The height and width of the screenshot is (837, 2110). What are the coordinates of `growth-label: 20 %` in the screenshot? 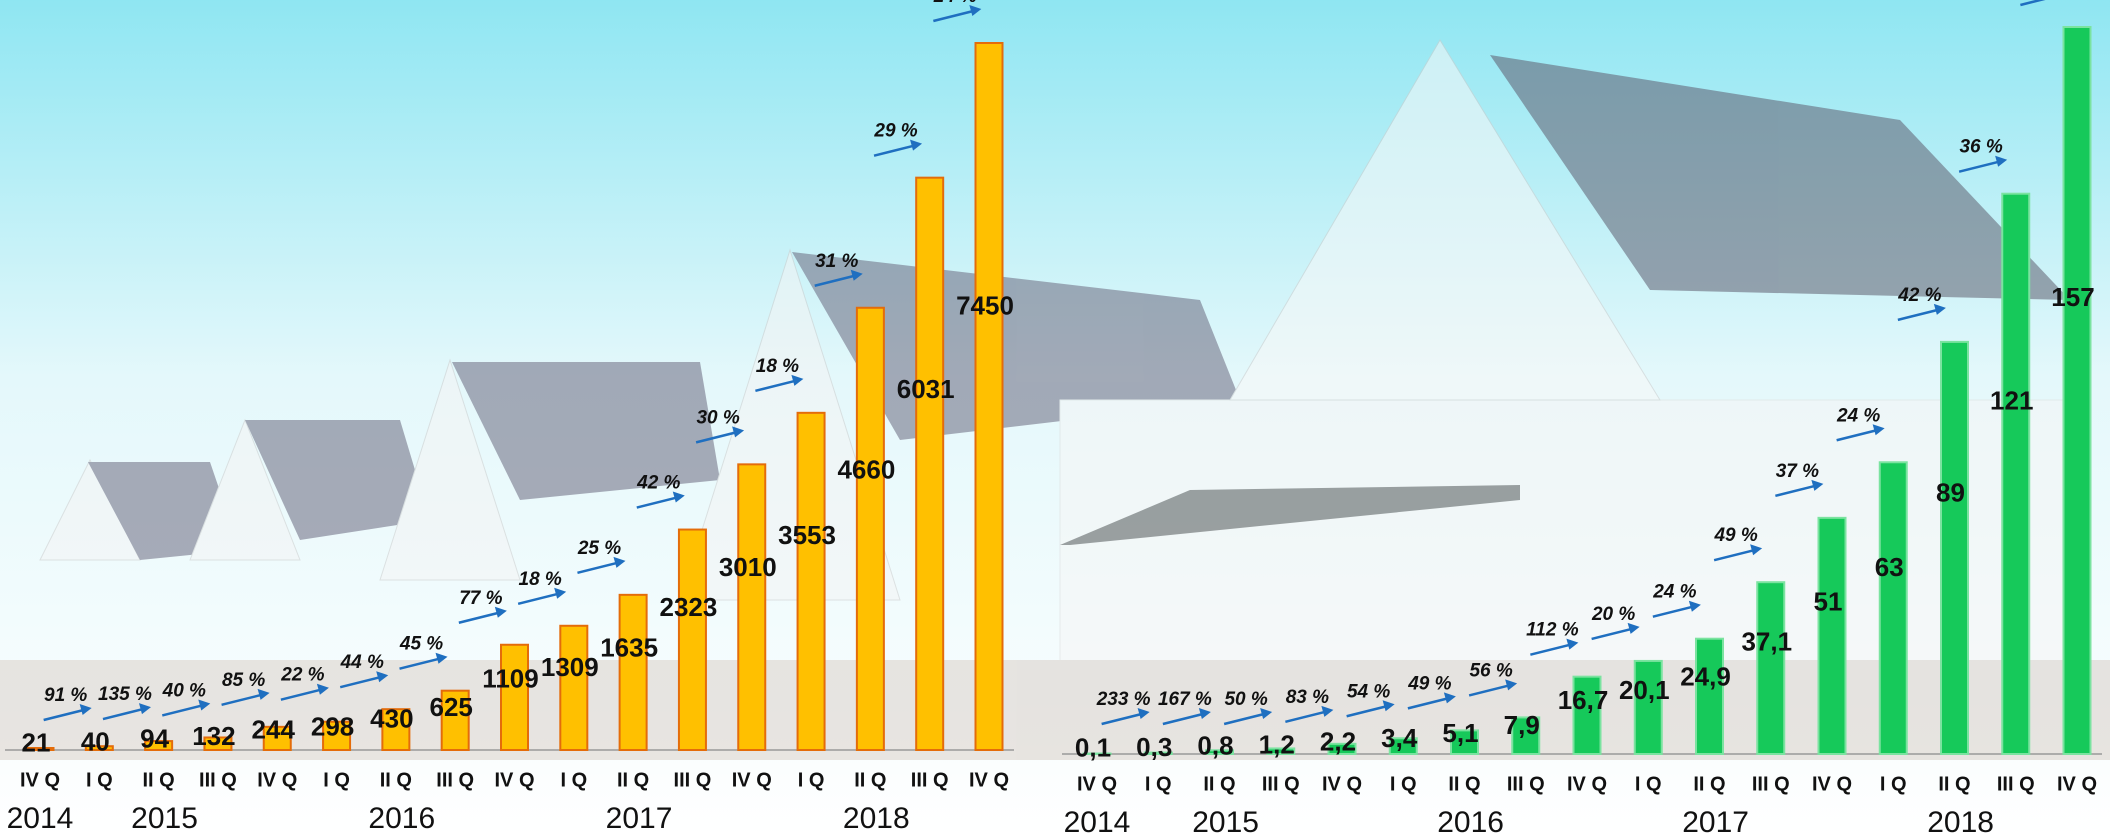 It's located at (1613, 614).